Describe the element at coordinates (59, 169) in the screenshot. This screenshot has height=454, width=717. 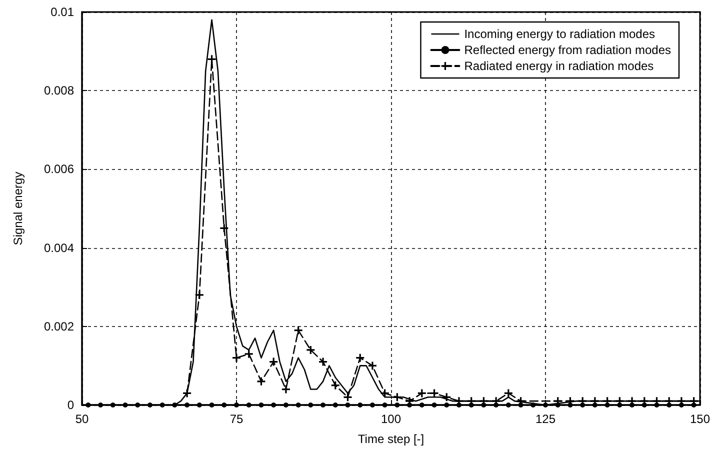
I see `y-tick-label: 0.006` at that location.